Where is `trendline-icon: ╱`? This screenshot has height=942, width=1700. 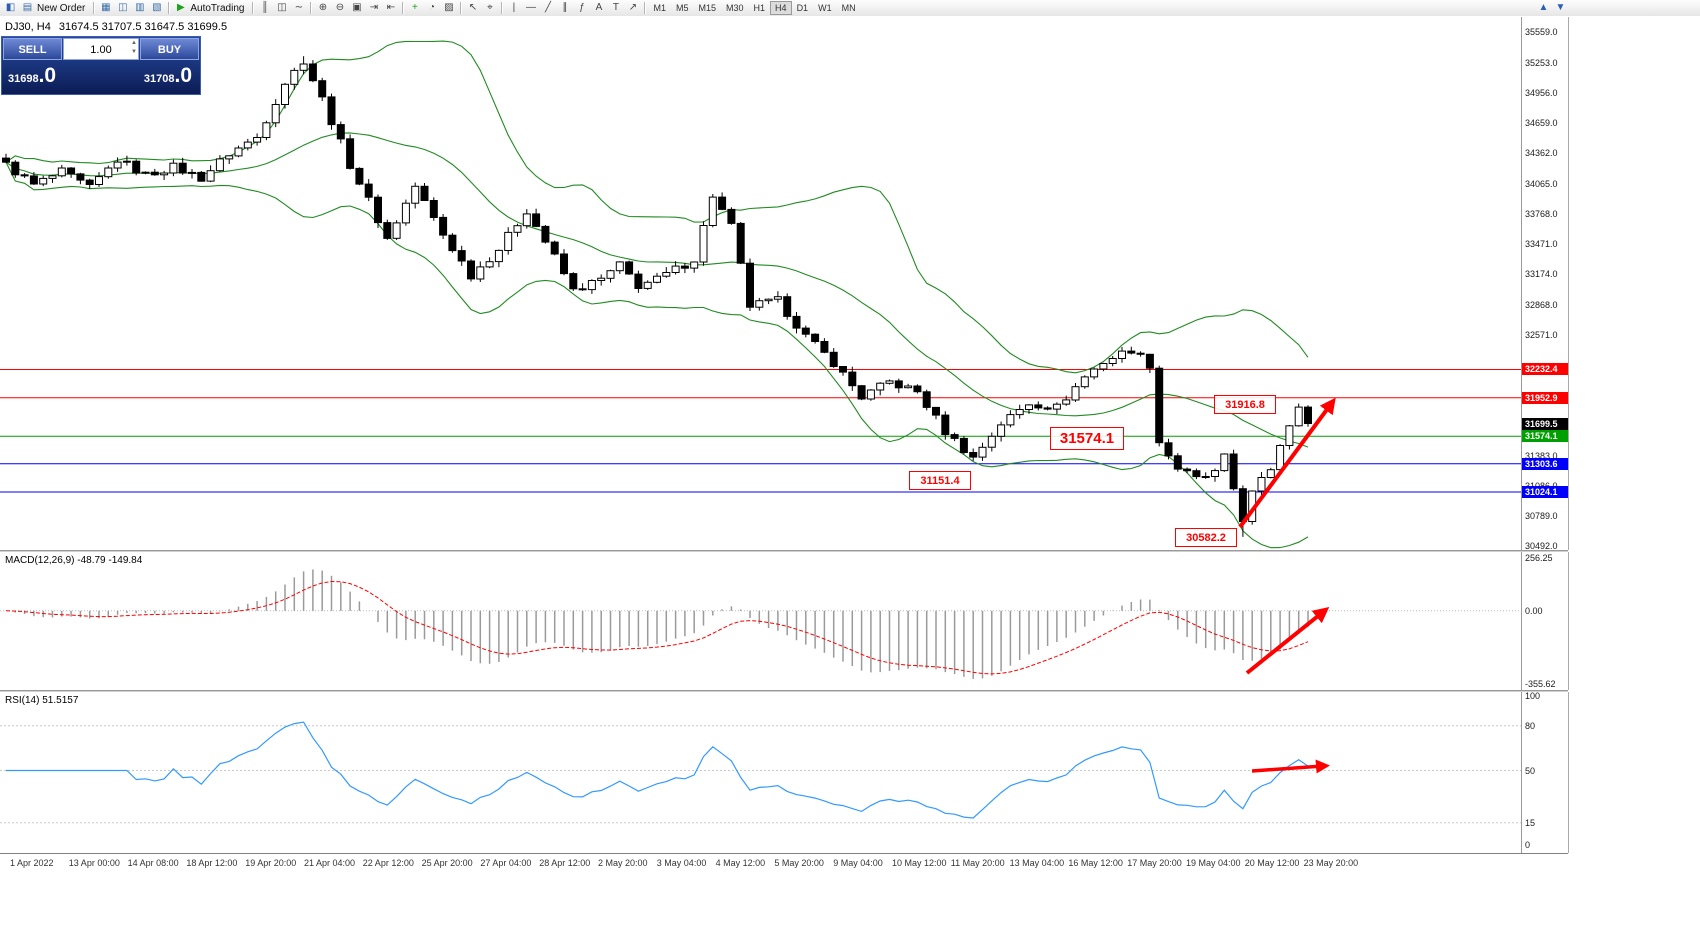 trendline-icon: ╱ is located at coordinates (547, 7).